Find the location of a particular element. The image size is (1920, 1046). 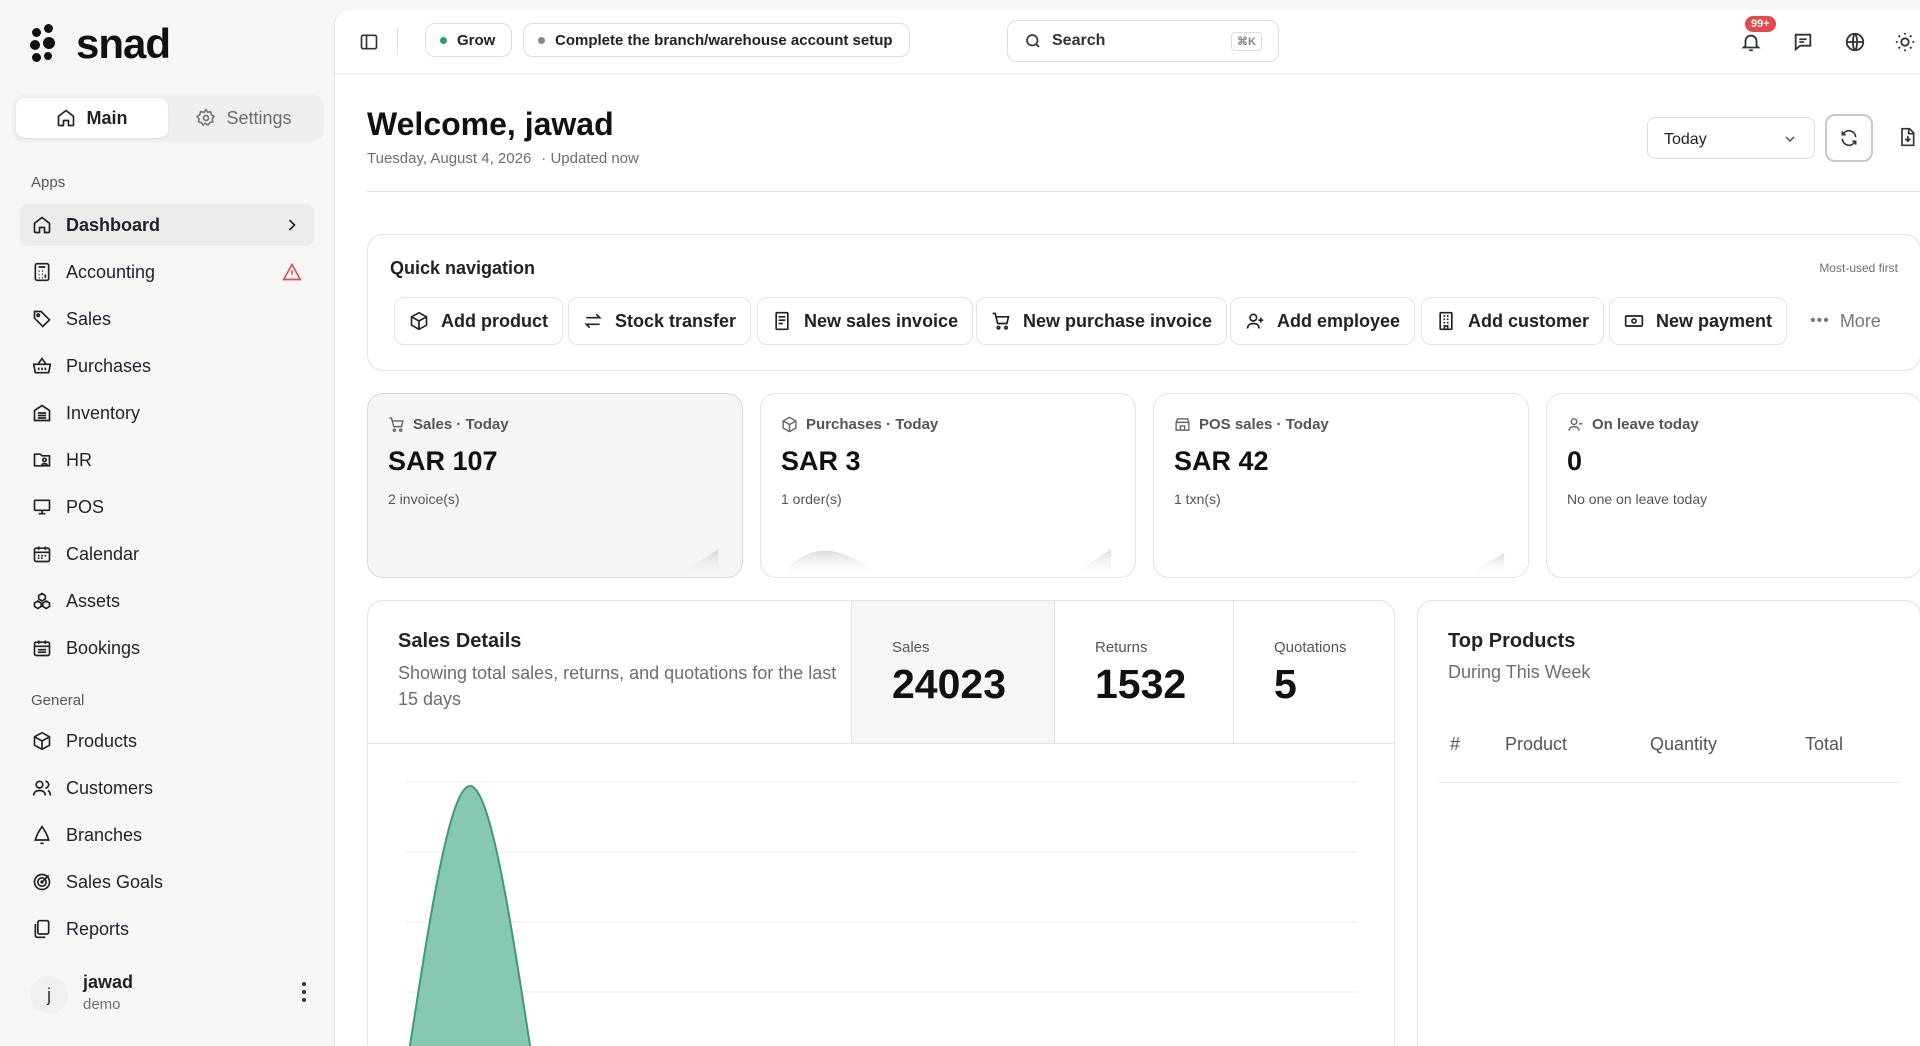

stat-card-on-leave: On leave today 0 No one on leave today is located at coordinates (1733, 485).